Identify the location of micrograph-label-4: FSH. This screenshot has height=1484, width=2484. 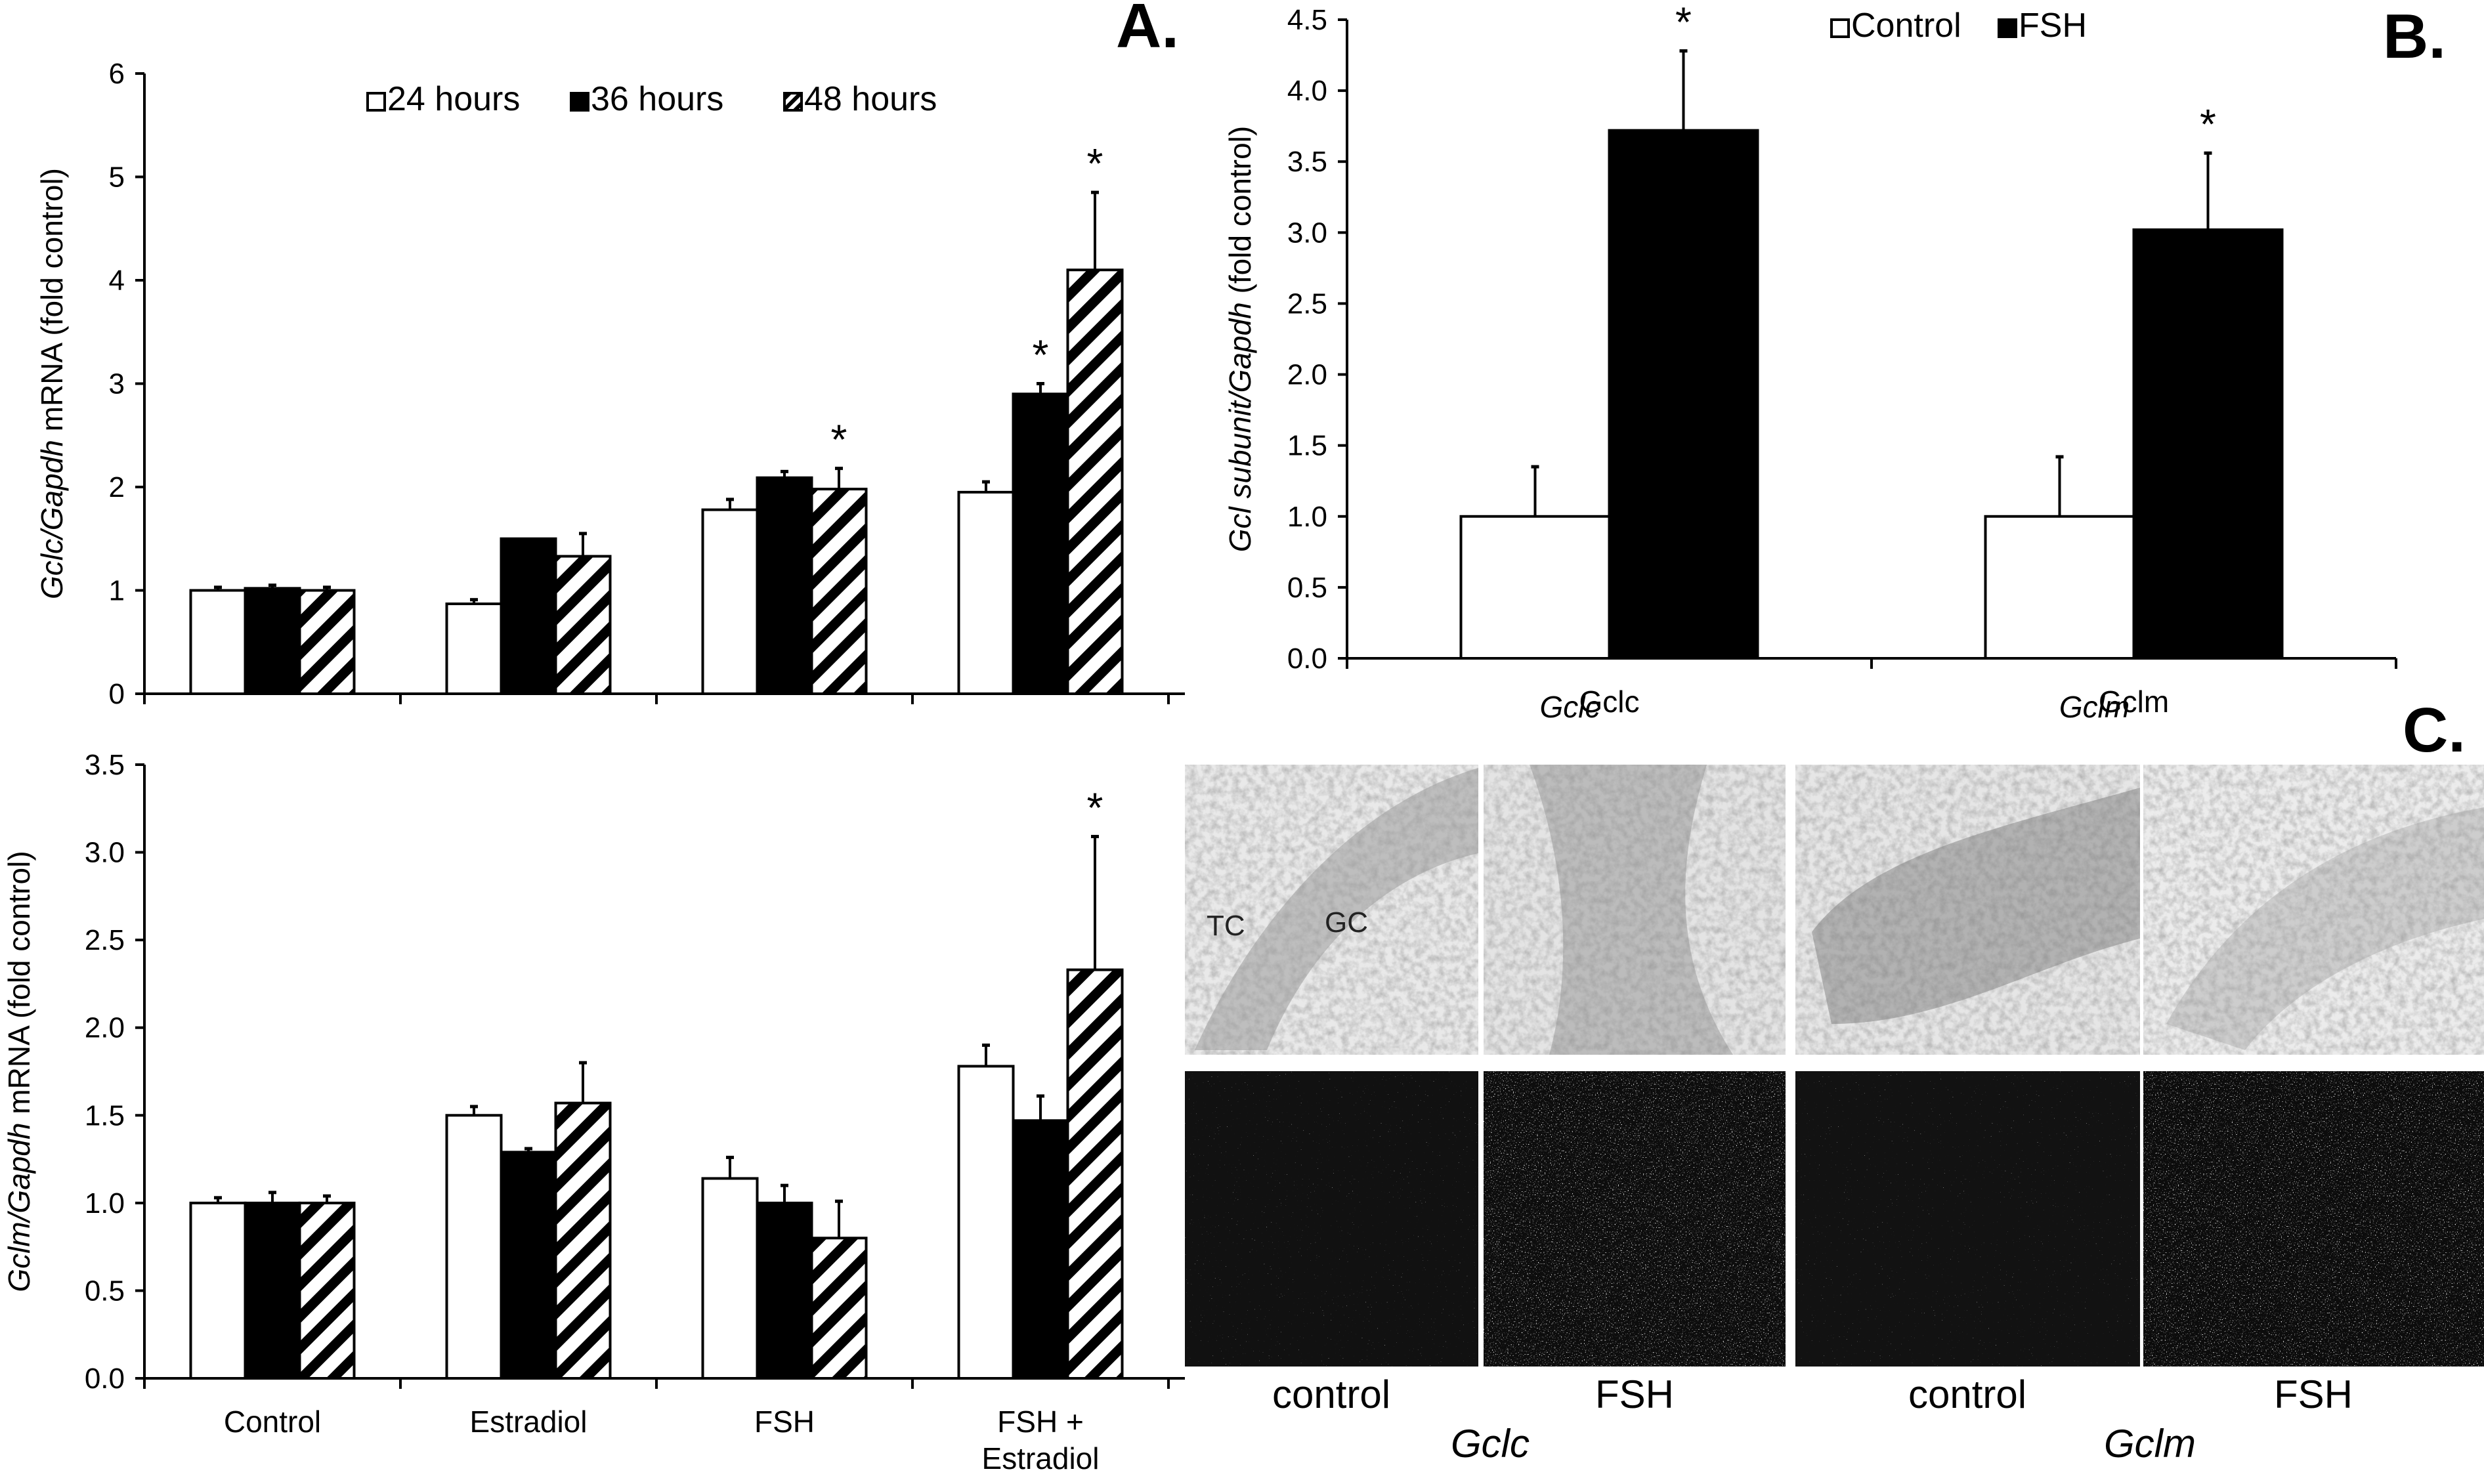
(2313, 1394).